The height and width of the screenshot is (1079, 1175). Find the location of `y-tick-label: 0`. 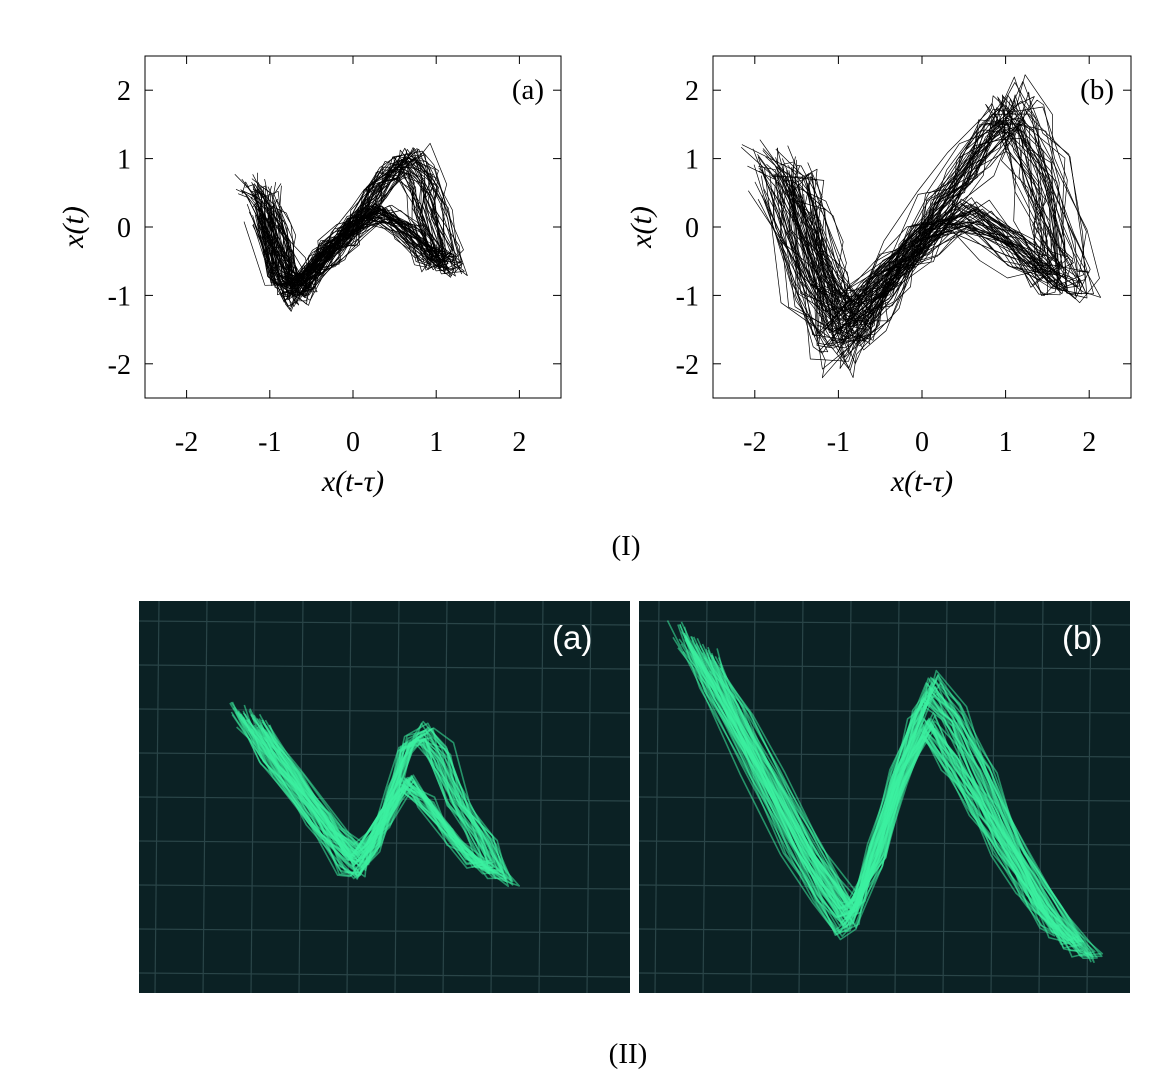

y-tick-label: 0 is located at coordinates (692, 228).